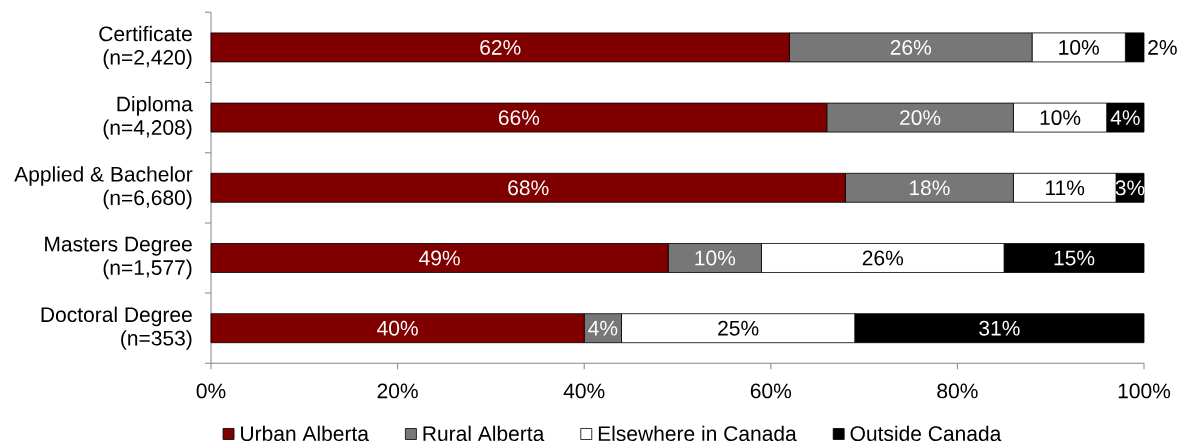 This screenshot has height=442, width=1182. I want to click on legend-label: Elsewhere in Canada, so click(697, 433).